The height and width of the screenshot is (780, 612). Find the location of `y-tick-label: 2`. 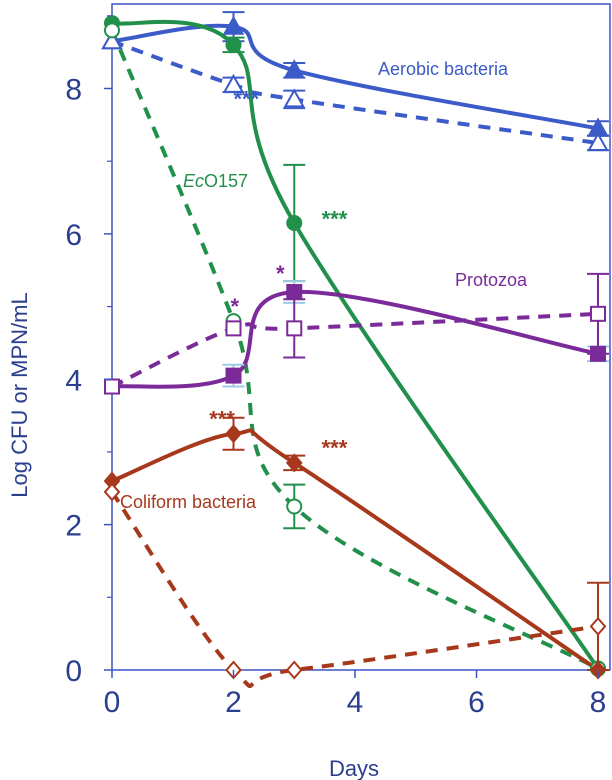

y-tick-label: 2 is located at coordinates (73, 526).